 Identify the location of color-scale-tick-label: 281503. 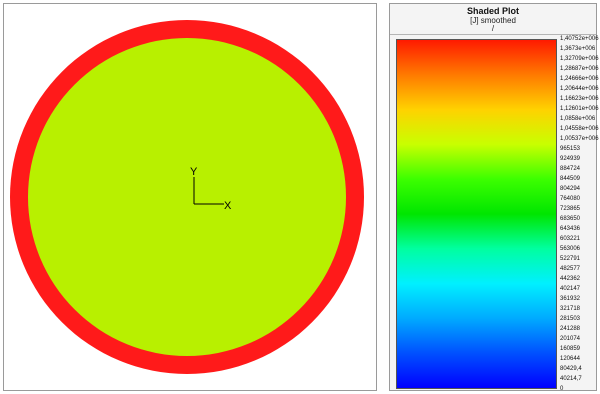
(570, 319).